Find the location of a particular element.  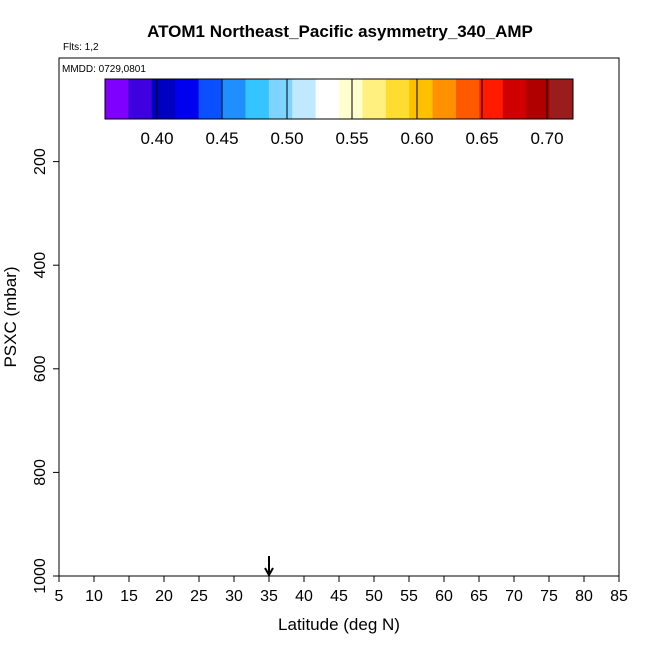

y-tick-label: 800 is located at coordinates (40, 472).